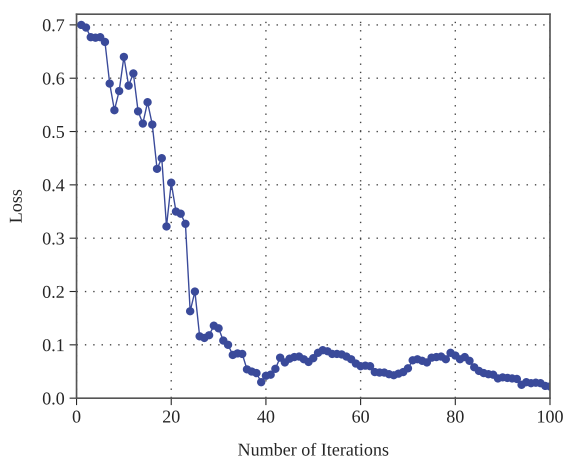  Describe the element at coordinates (53, 78) in the screenshot. I see `y-tick-label: 0.6` at that location.